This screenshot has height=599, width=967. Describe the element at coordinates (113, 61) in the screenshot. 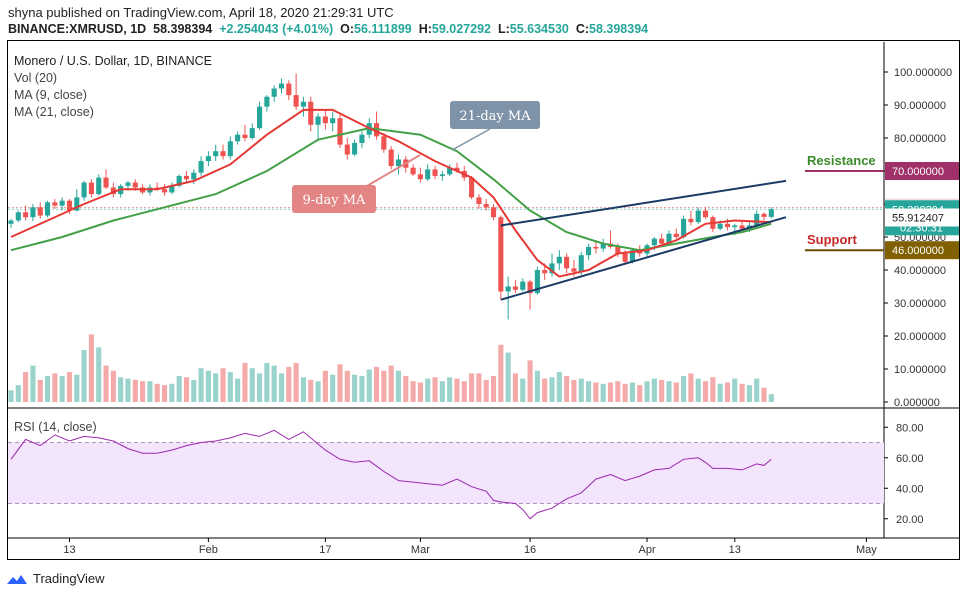

I see `chart-title: Monero / U.S. Dollar, 1D, BINANCE` at that location.